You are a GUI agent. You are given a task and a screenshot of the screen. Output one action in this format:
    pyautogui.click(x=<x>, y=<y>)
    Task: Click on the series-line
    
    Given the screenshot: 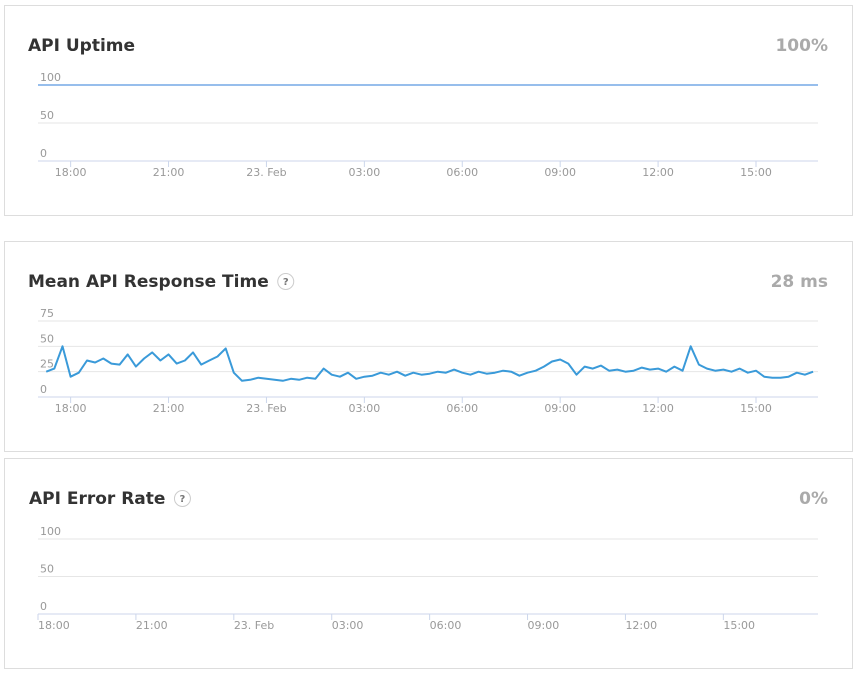 What is the action you would take?
    pyautogui.click(x=429, y=363)
    